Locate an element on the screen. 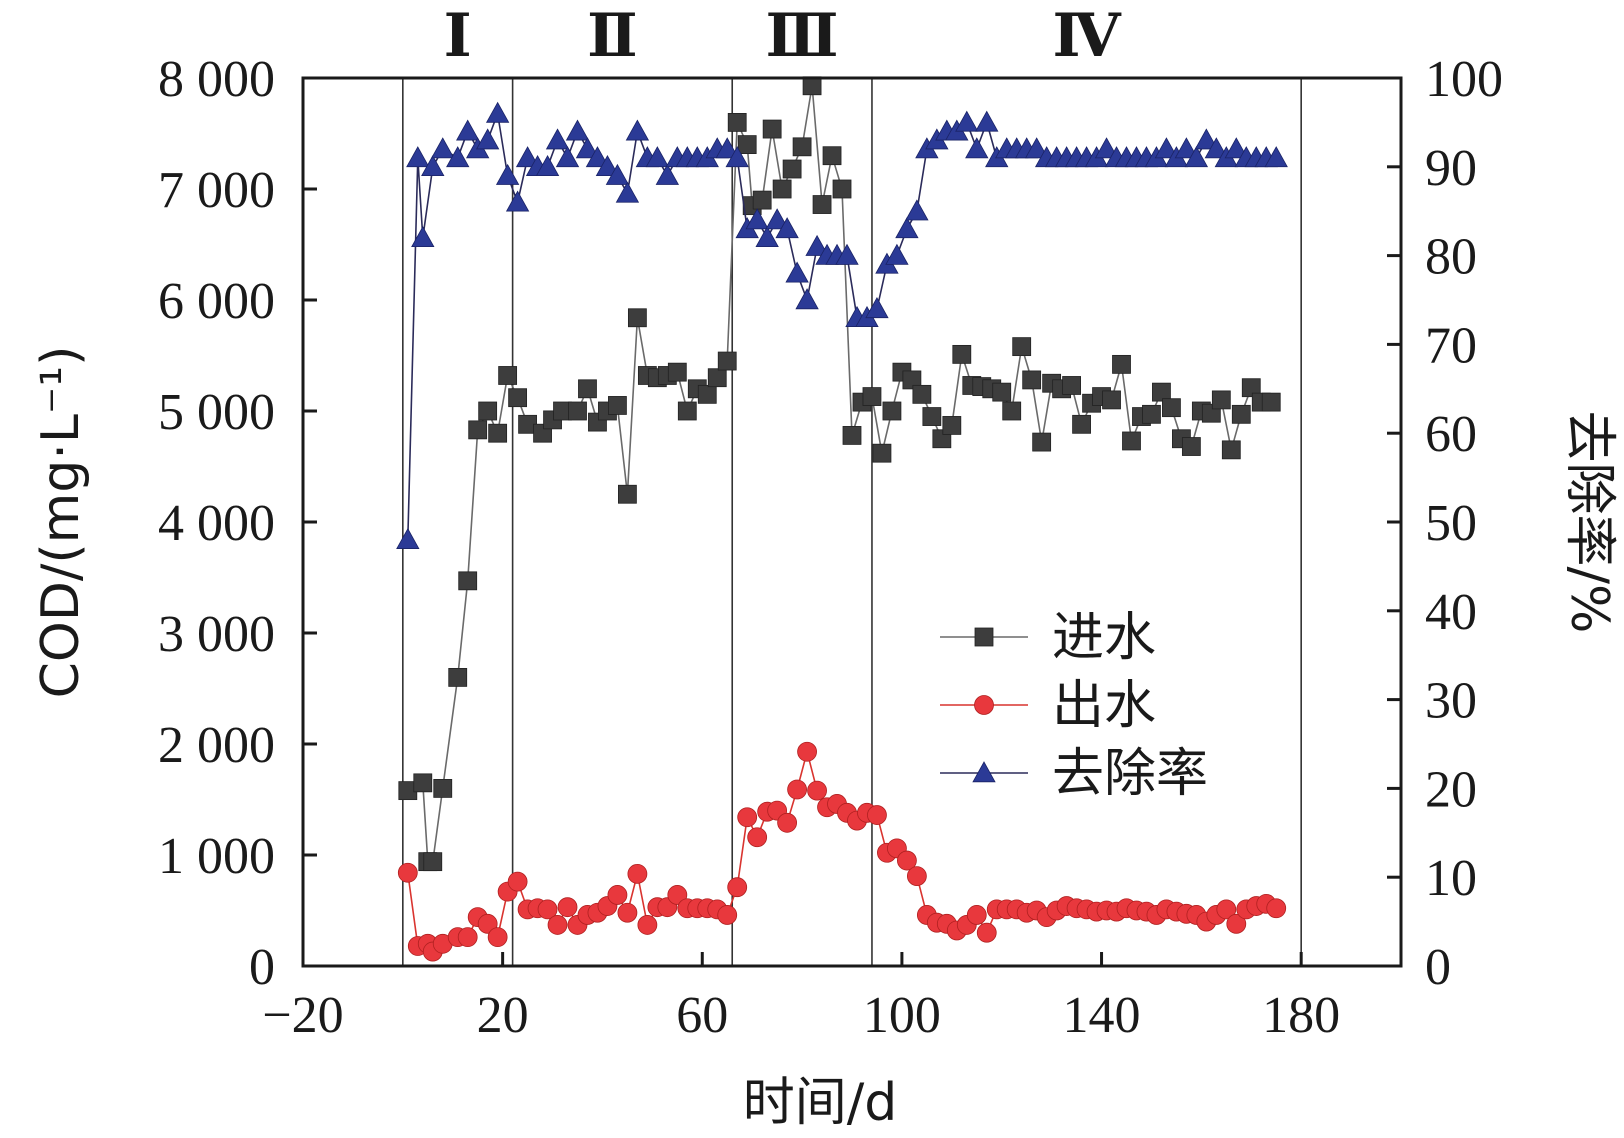 The height and width of the screenshot is (1138, 1624). legend-label: 出水 is located at coordinates (1104, 706).